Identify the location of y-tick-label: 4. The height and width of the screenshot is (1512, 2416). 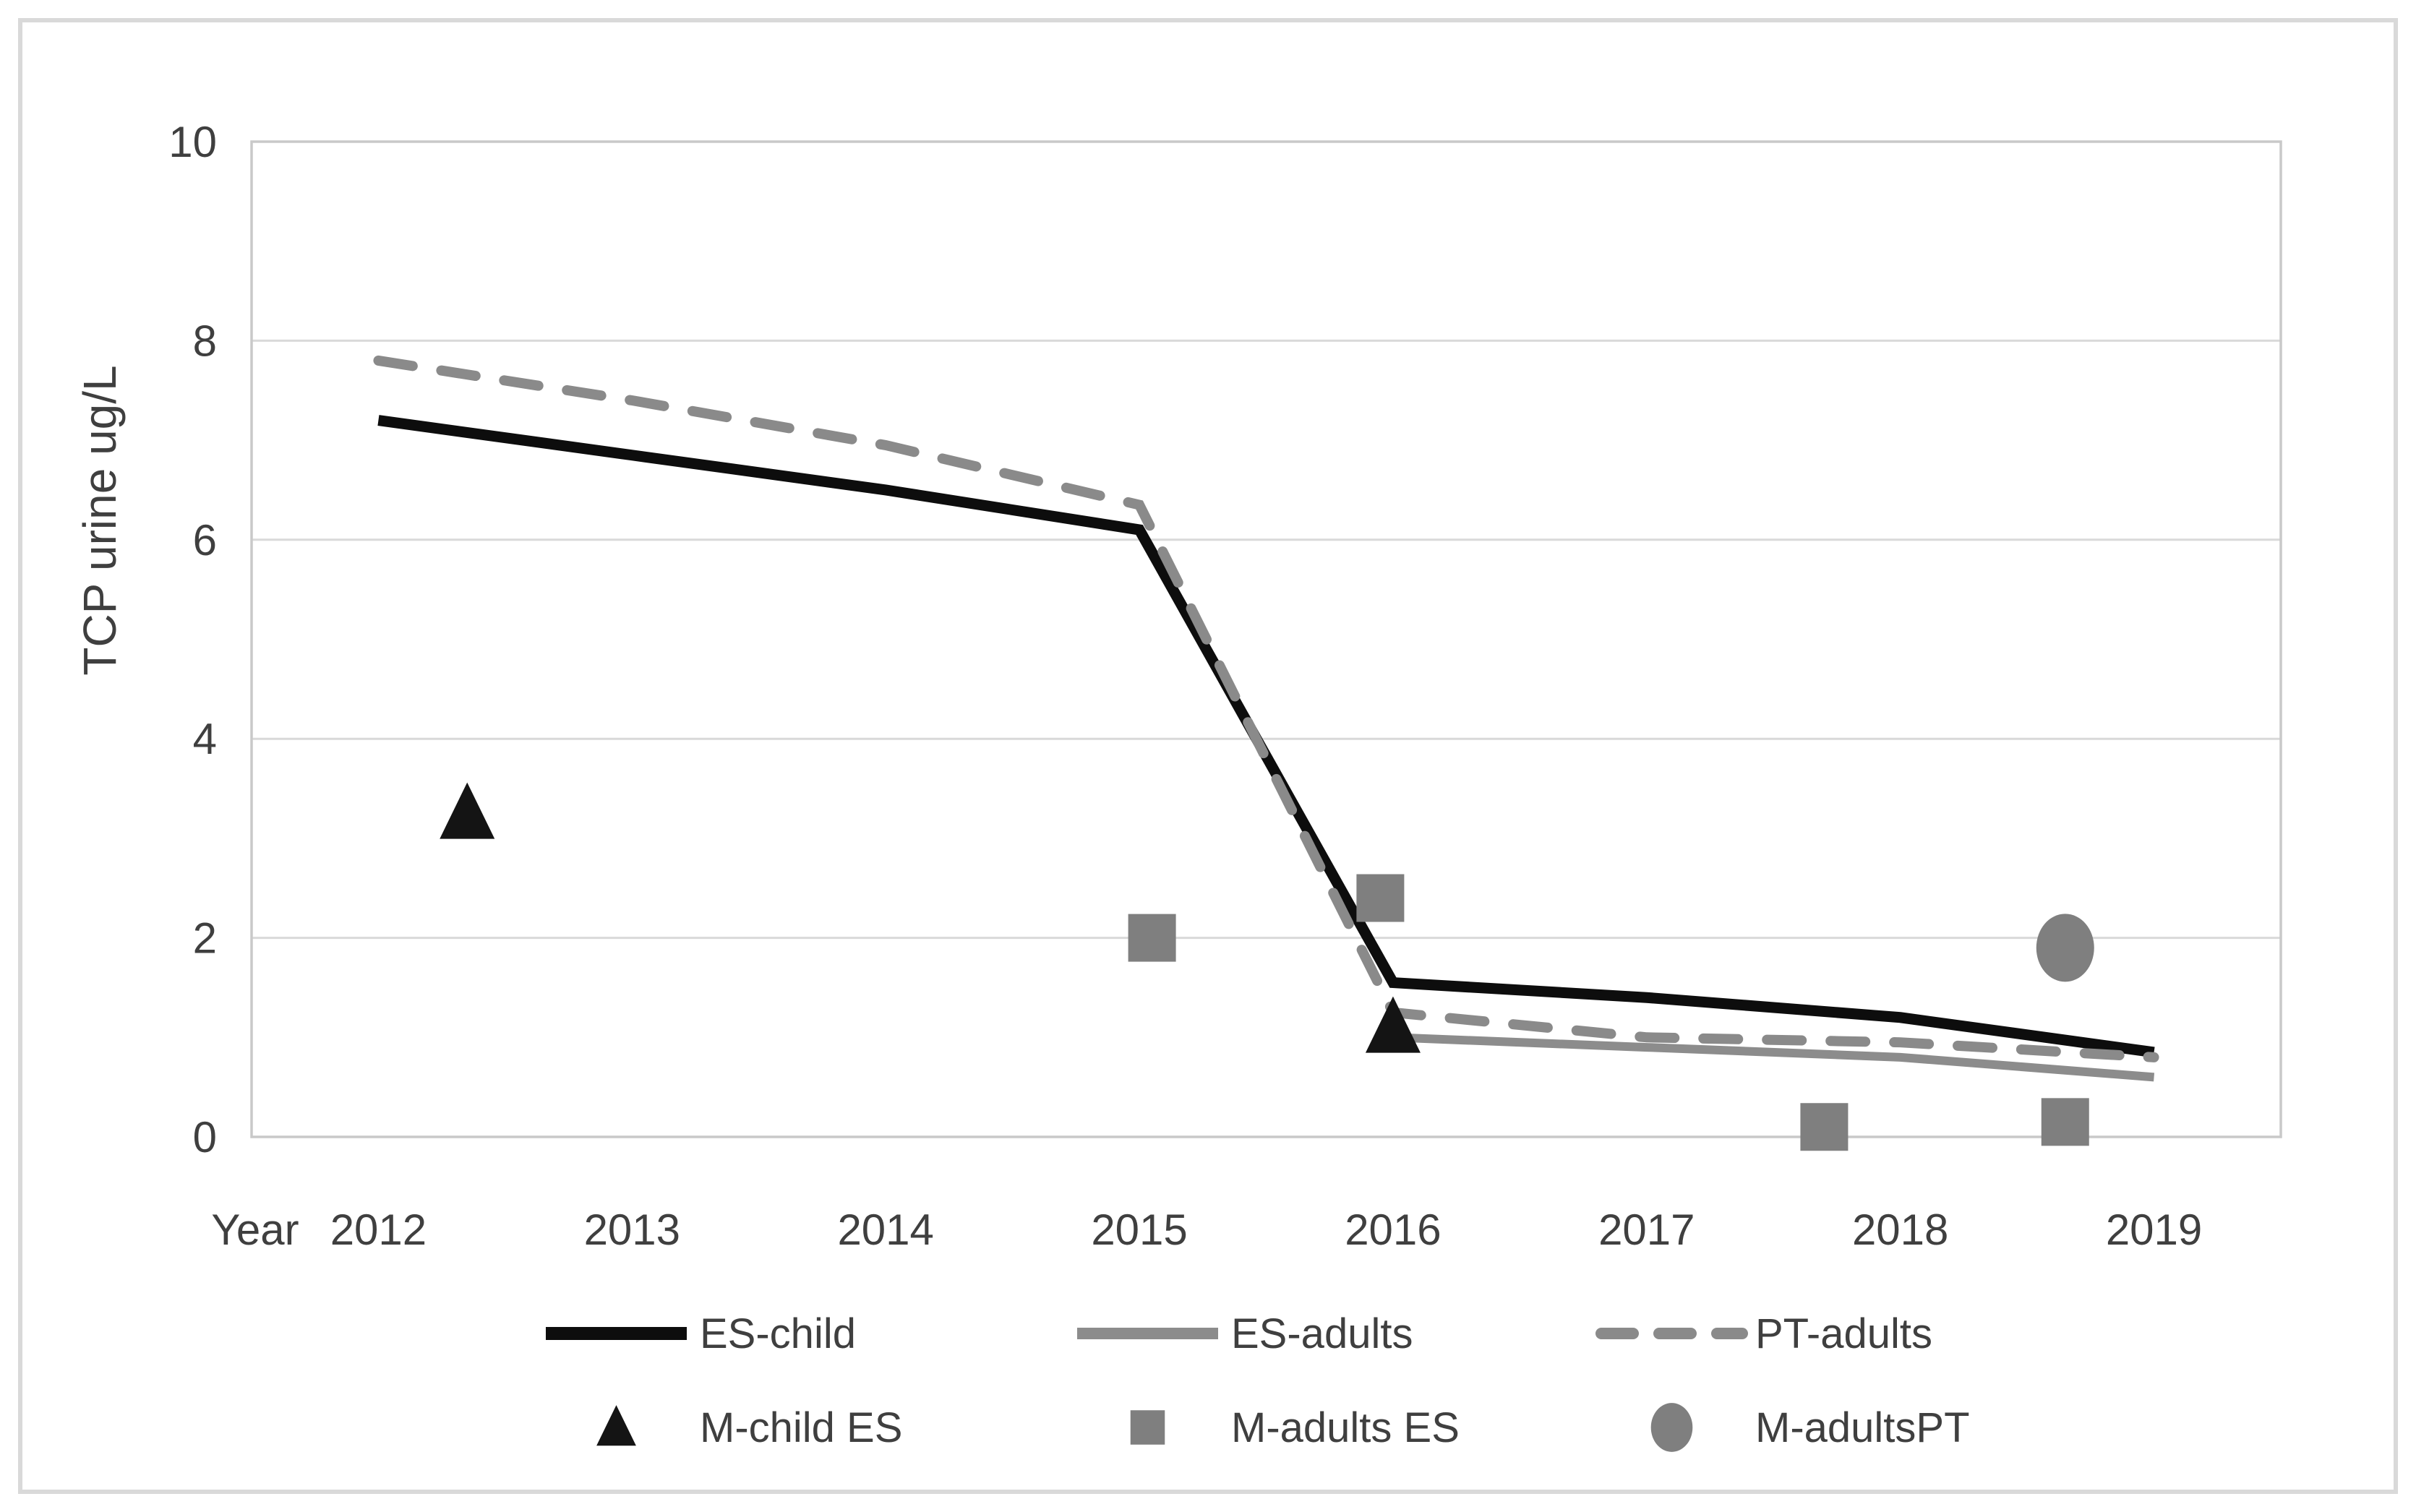
(205, 739).